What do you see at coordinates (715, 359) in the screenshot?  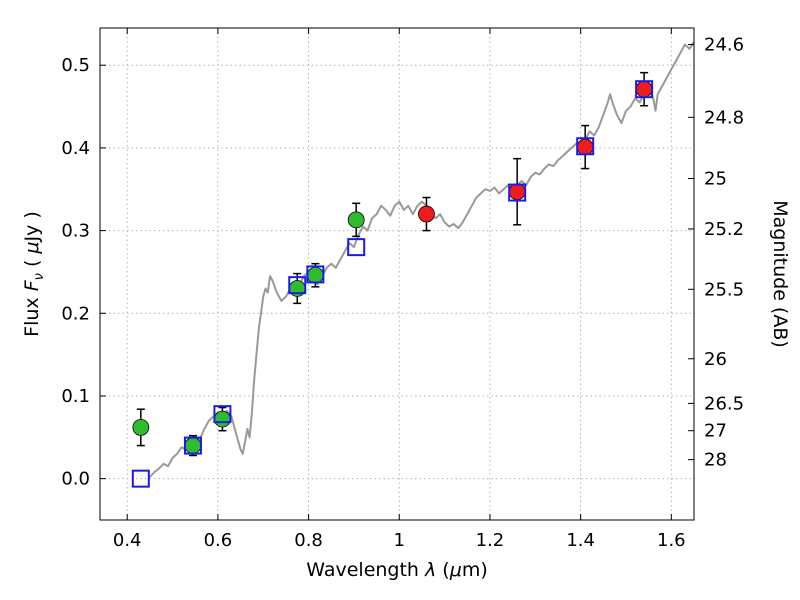 I see `y-tick-right-label: 26` at bounding box center [715, 359].